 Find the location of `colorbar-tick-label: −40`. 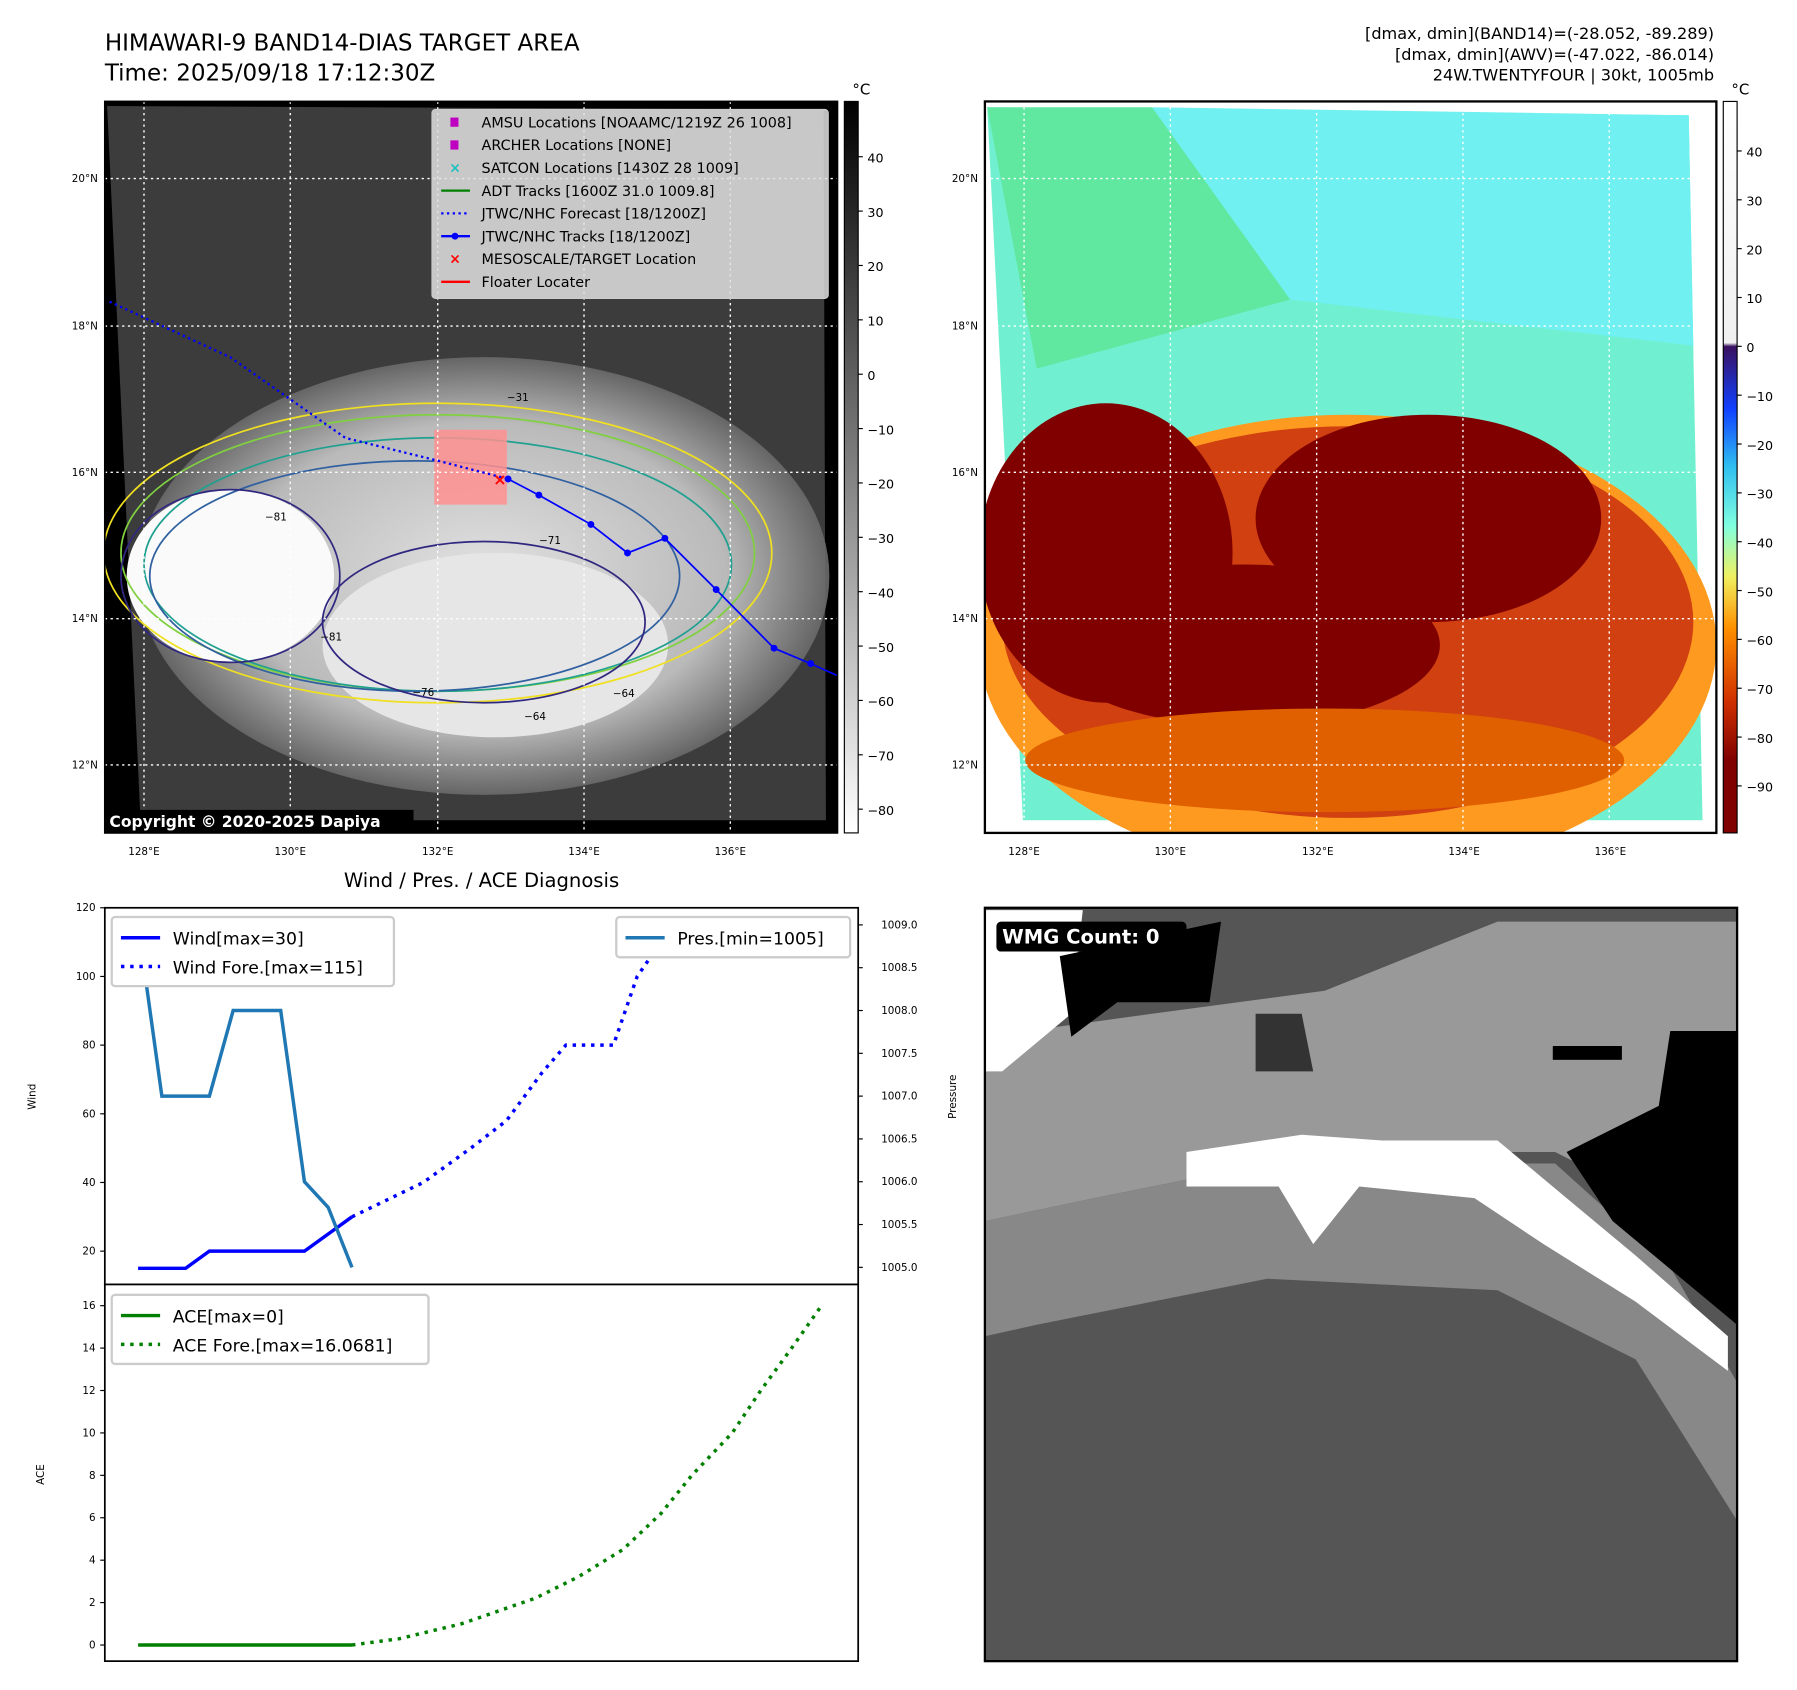

colorbar-tick-label: −40 is located at coordinates (880, 592).